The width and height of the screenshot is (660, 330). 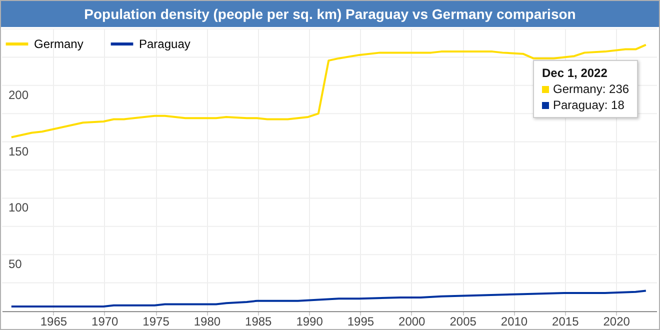 What do you see at coordinates (15, 264) in the screenshot?
I see `y-tick-label: 50` at bounding box center [15, 264].